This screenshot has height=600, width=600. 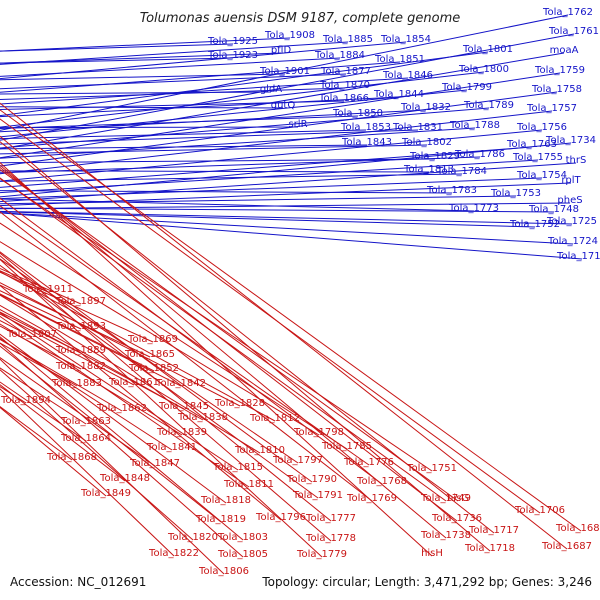 I want to click on reverse-gene-label: Tola_1845, so click(x=183, y=406).